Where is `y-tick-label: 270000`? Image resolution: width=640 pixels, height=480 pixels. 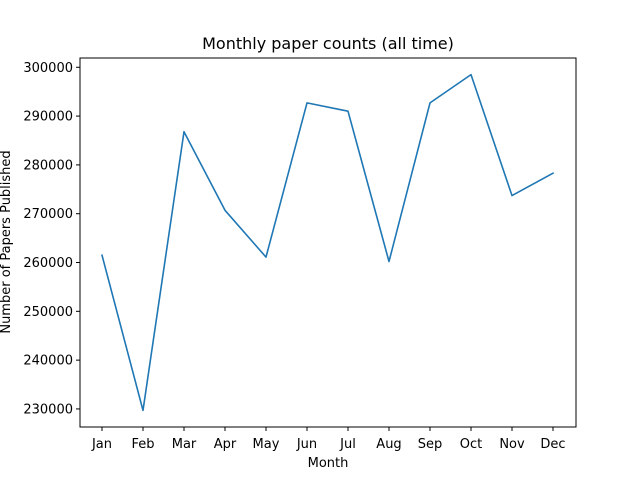 y-tick-label: 270000 is located at coordinates (48, 214).